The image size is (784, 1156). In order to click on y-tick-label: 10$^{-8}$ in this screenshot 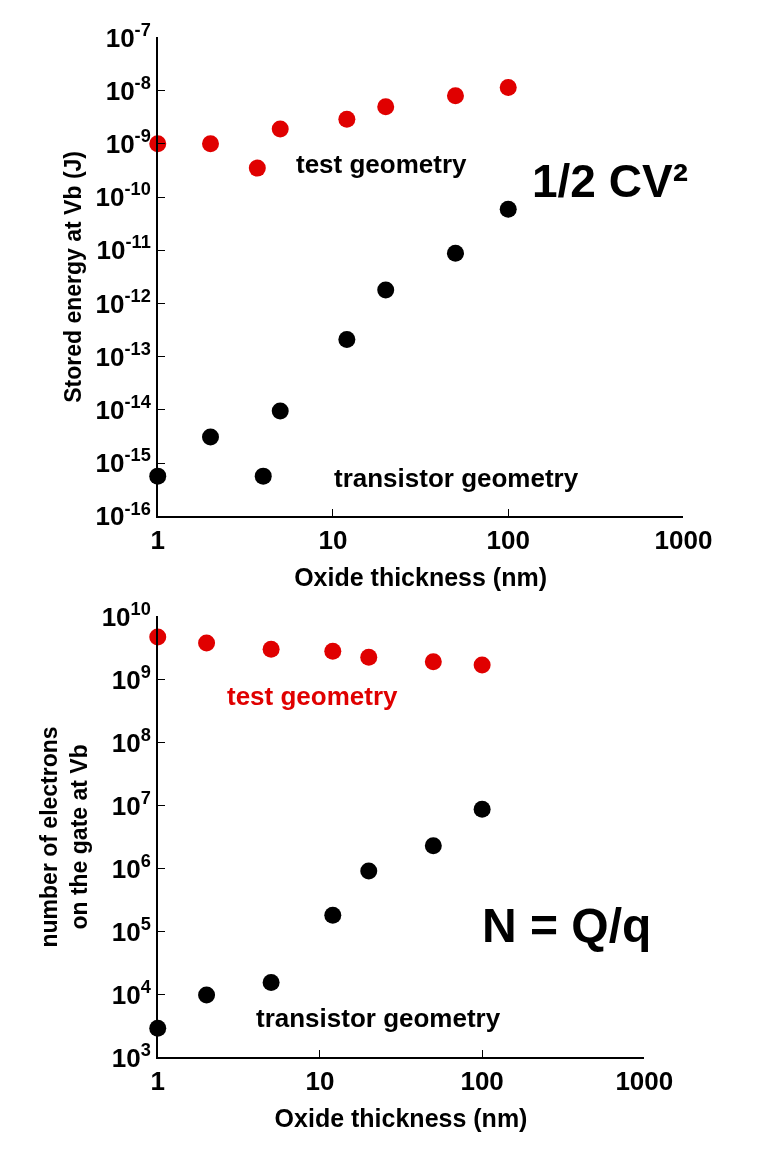, I will do `click(128, 89)`.